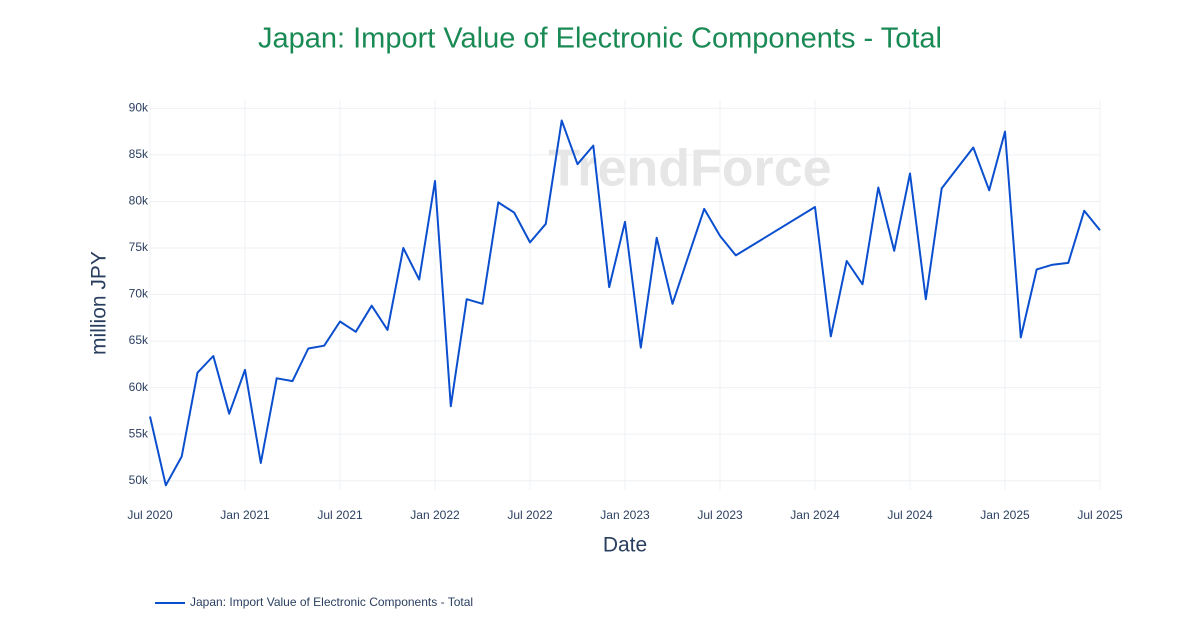 The width and height of the screenshot is (1200, 630). What do you see at coordinates (625, 515) in the screenshot?
I see `x-tick-label: Jan 2023` at bounding box center [625, 515].